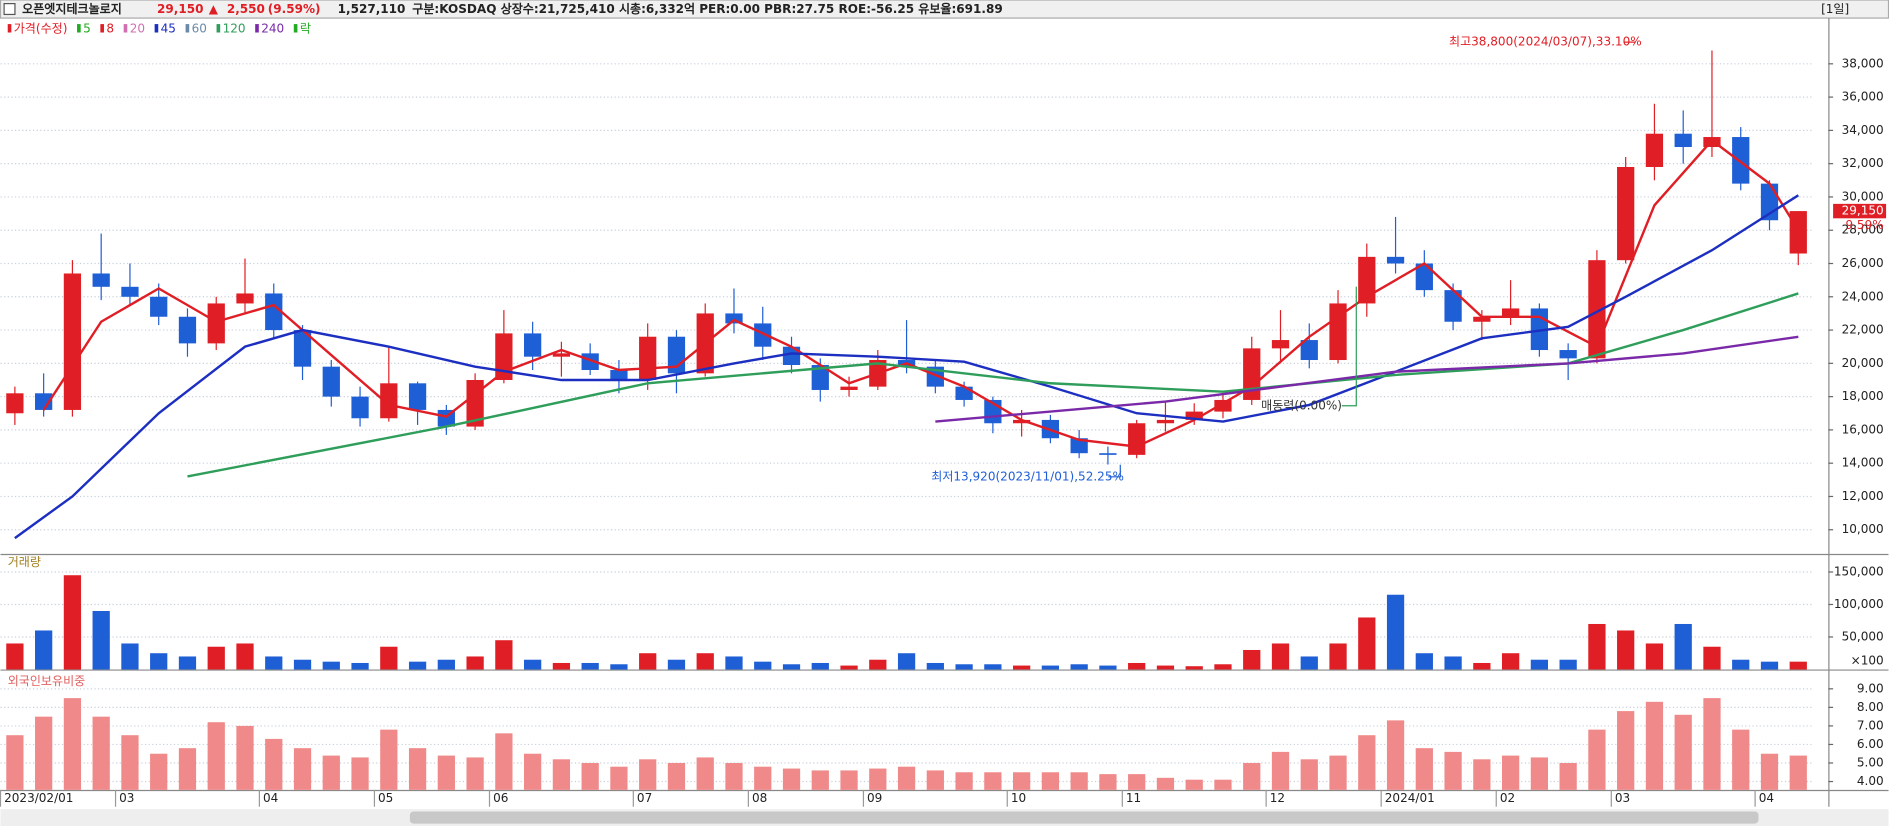 This screenshot has width=1889, height=826. What do you see at coordinates (1859, 604) in the screenshot?
I see `y-tick-label: 100,000` at bounding box center [1859, 604].